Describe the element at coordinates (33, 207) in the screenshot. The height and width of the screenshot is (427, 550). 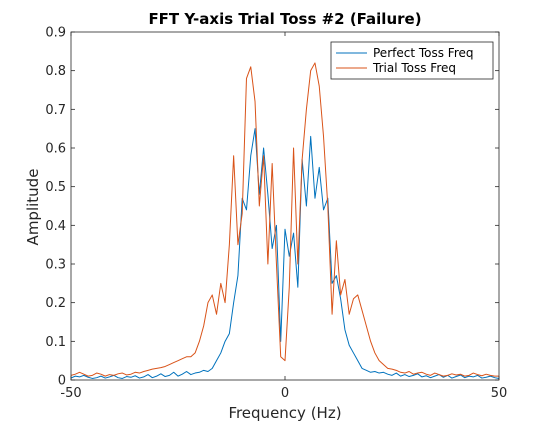
I see `y-axis-label: Amplitude` at that location.